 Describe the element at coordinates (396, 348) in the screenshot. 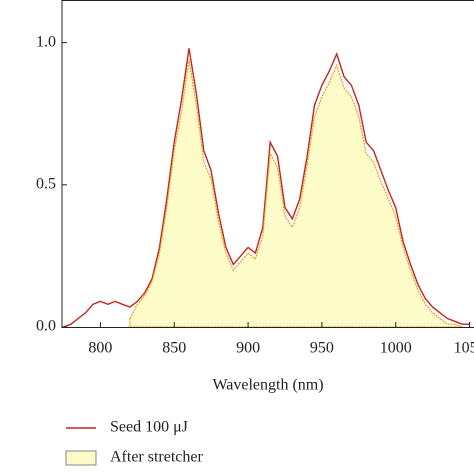

I see `x-tick-label: 1000` at that location.